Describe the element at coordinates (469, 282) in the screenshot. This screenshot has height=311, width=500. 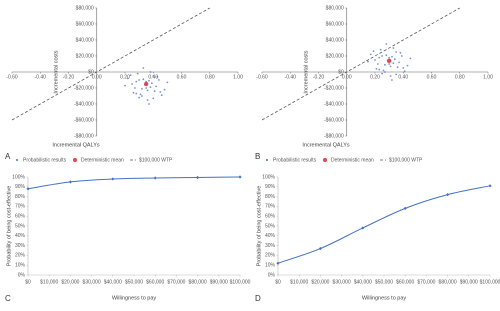
I see `x-tick-label: $90,000` at that location.